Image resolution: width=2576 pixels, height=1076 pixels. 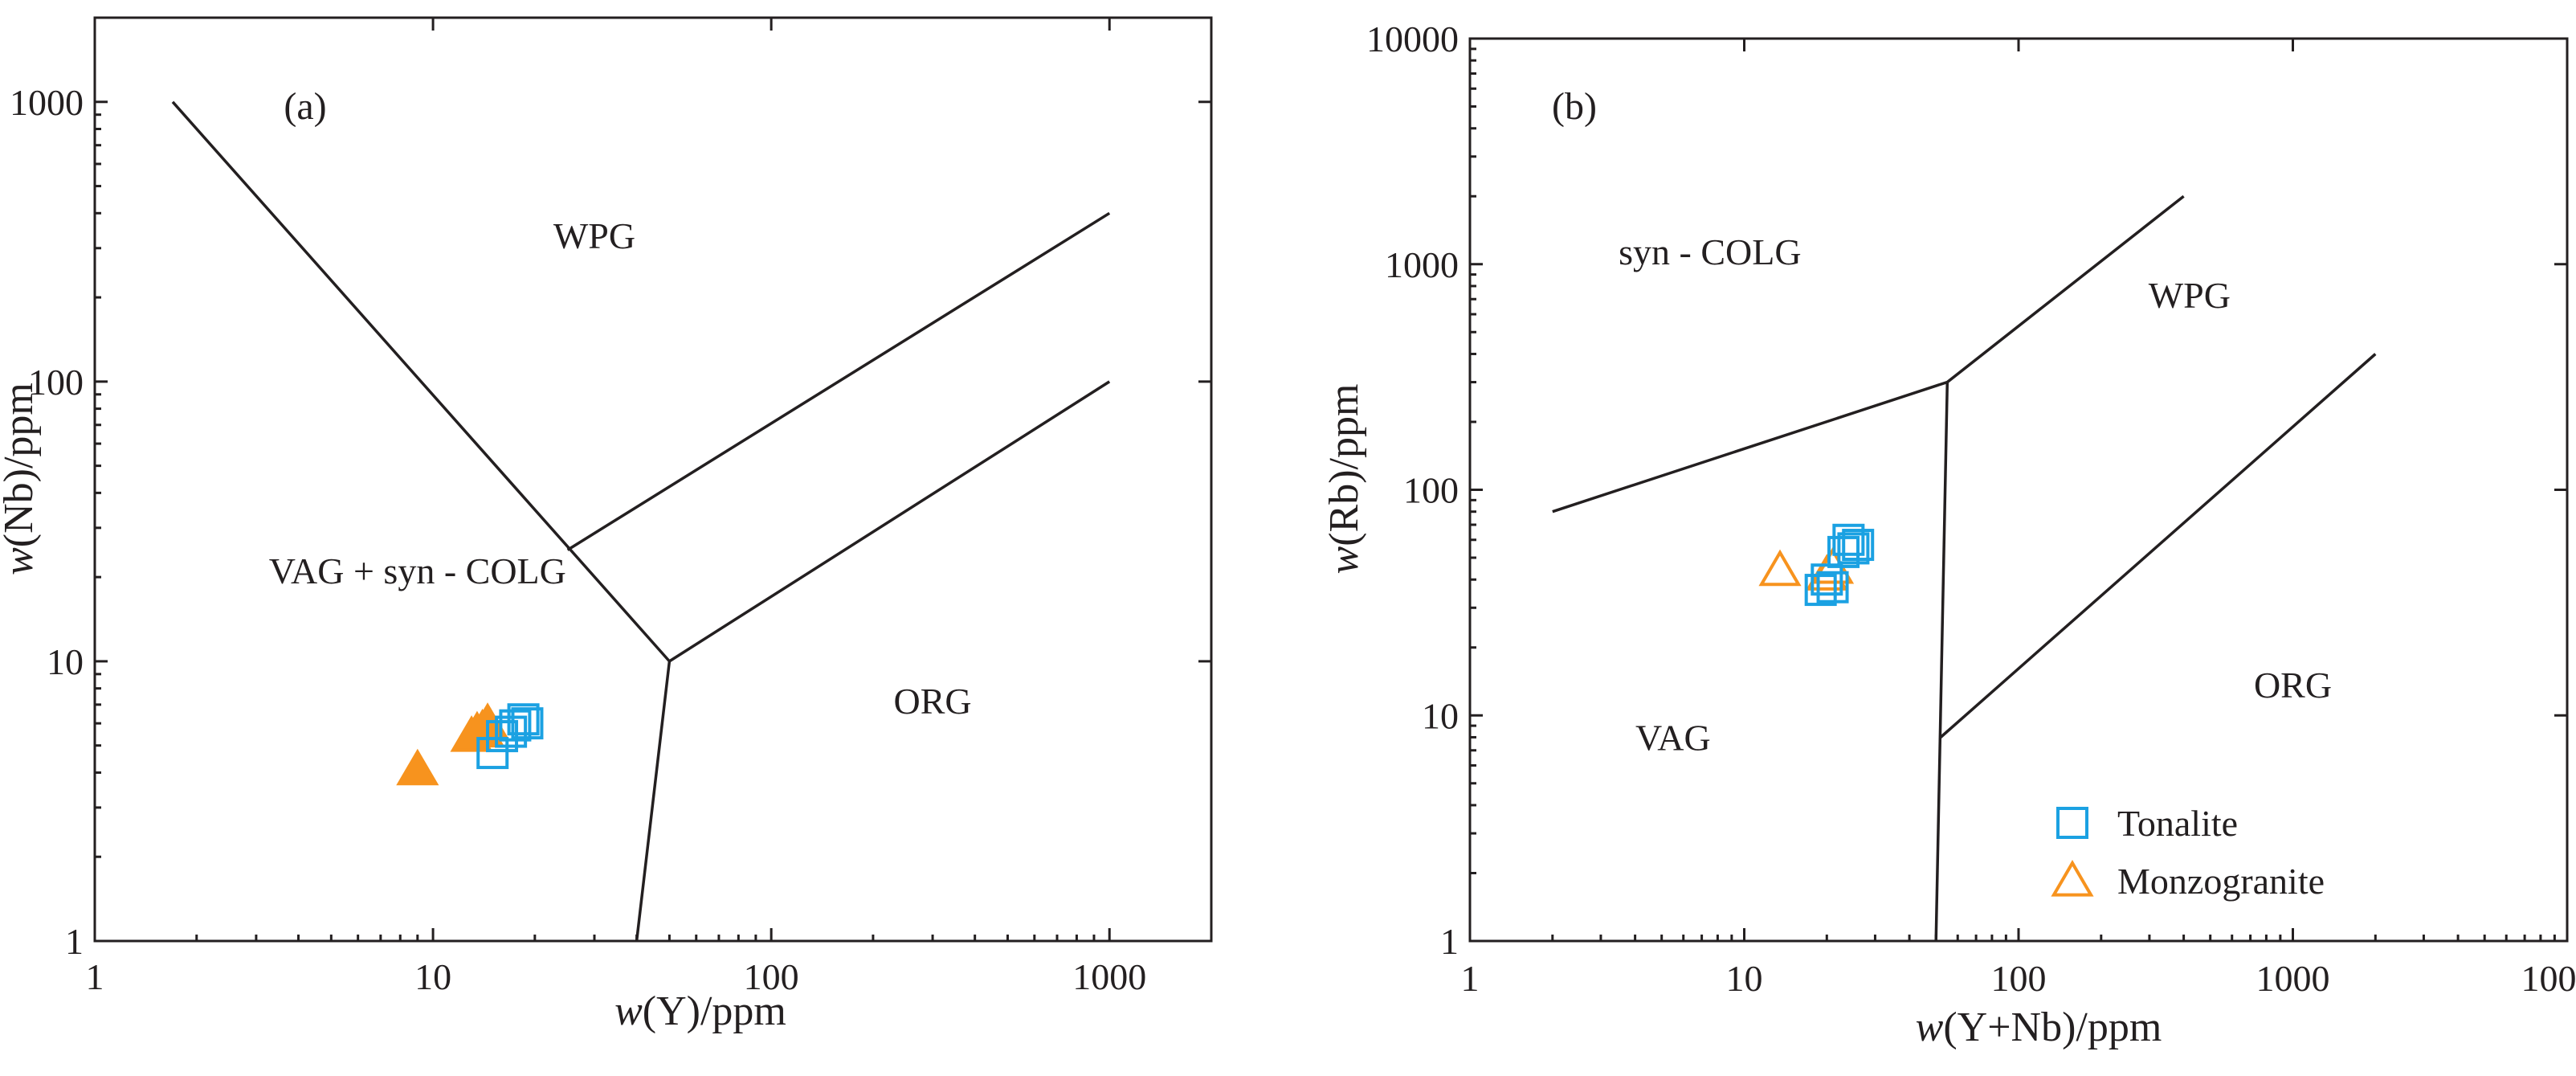 I want to click on legend-label: Monzogranite, so click(x=2221, y=881).